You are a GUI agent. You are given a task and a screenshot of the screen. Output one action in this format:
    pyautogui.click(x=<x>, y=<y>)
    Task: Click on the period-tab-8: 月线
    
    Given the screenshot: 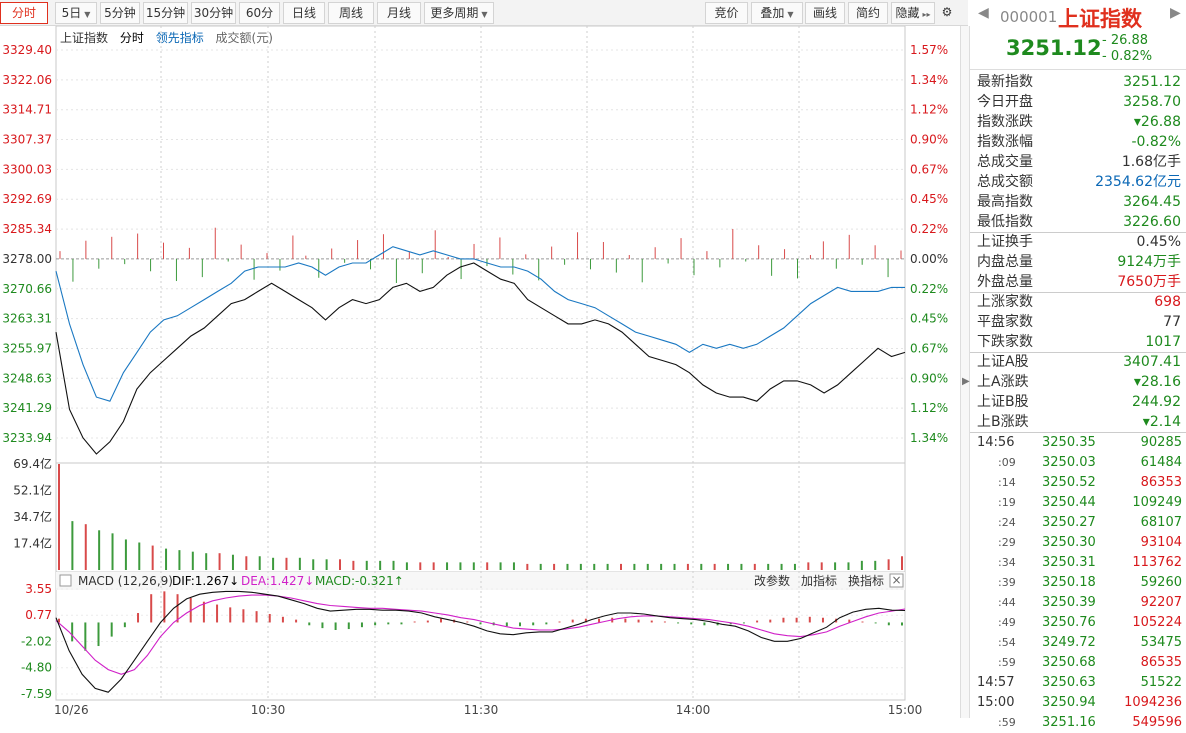 What is the action you would take?
    pyautogui.click(x=399, y=13)
    